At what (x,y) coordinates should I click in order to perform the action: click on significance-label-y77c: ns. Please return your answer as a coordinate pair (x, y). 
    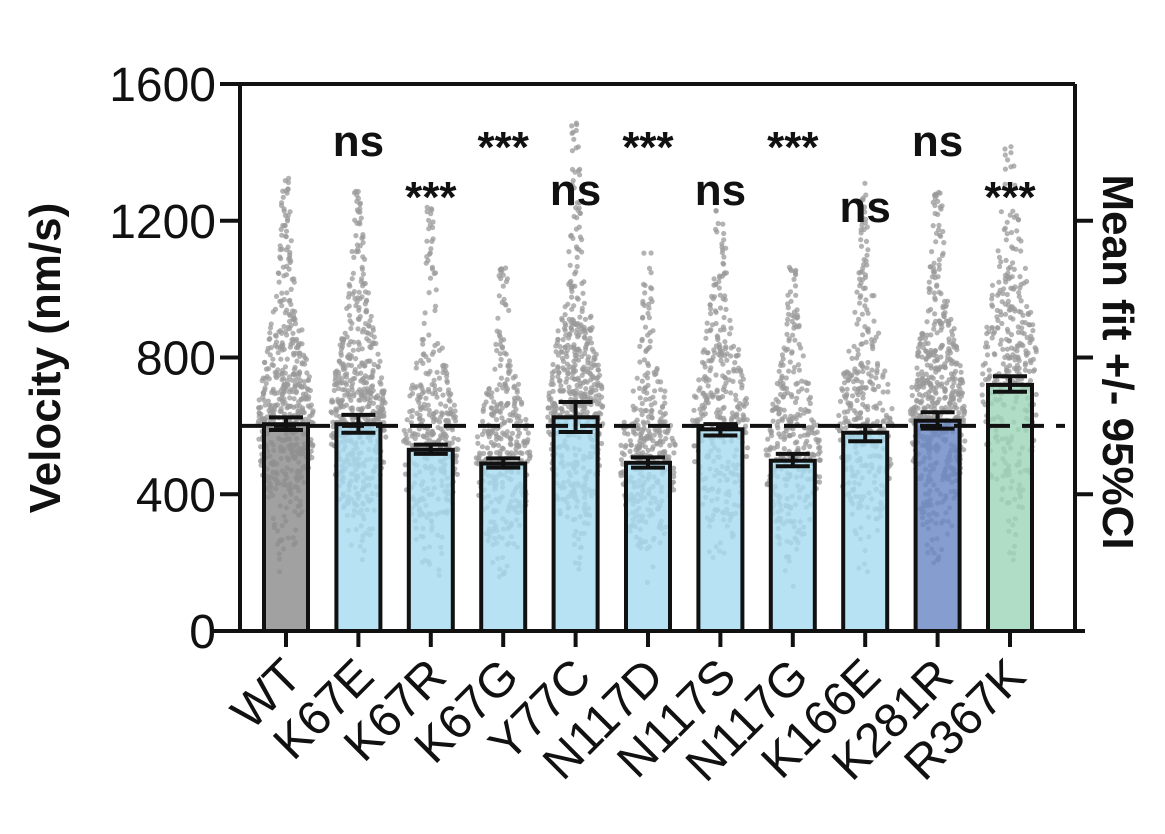
    Looking at the image, I should click on (575, 190).